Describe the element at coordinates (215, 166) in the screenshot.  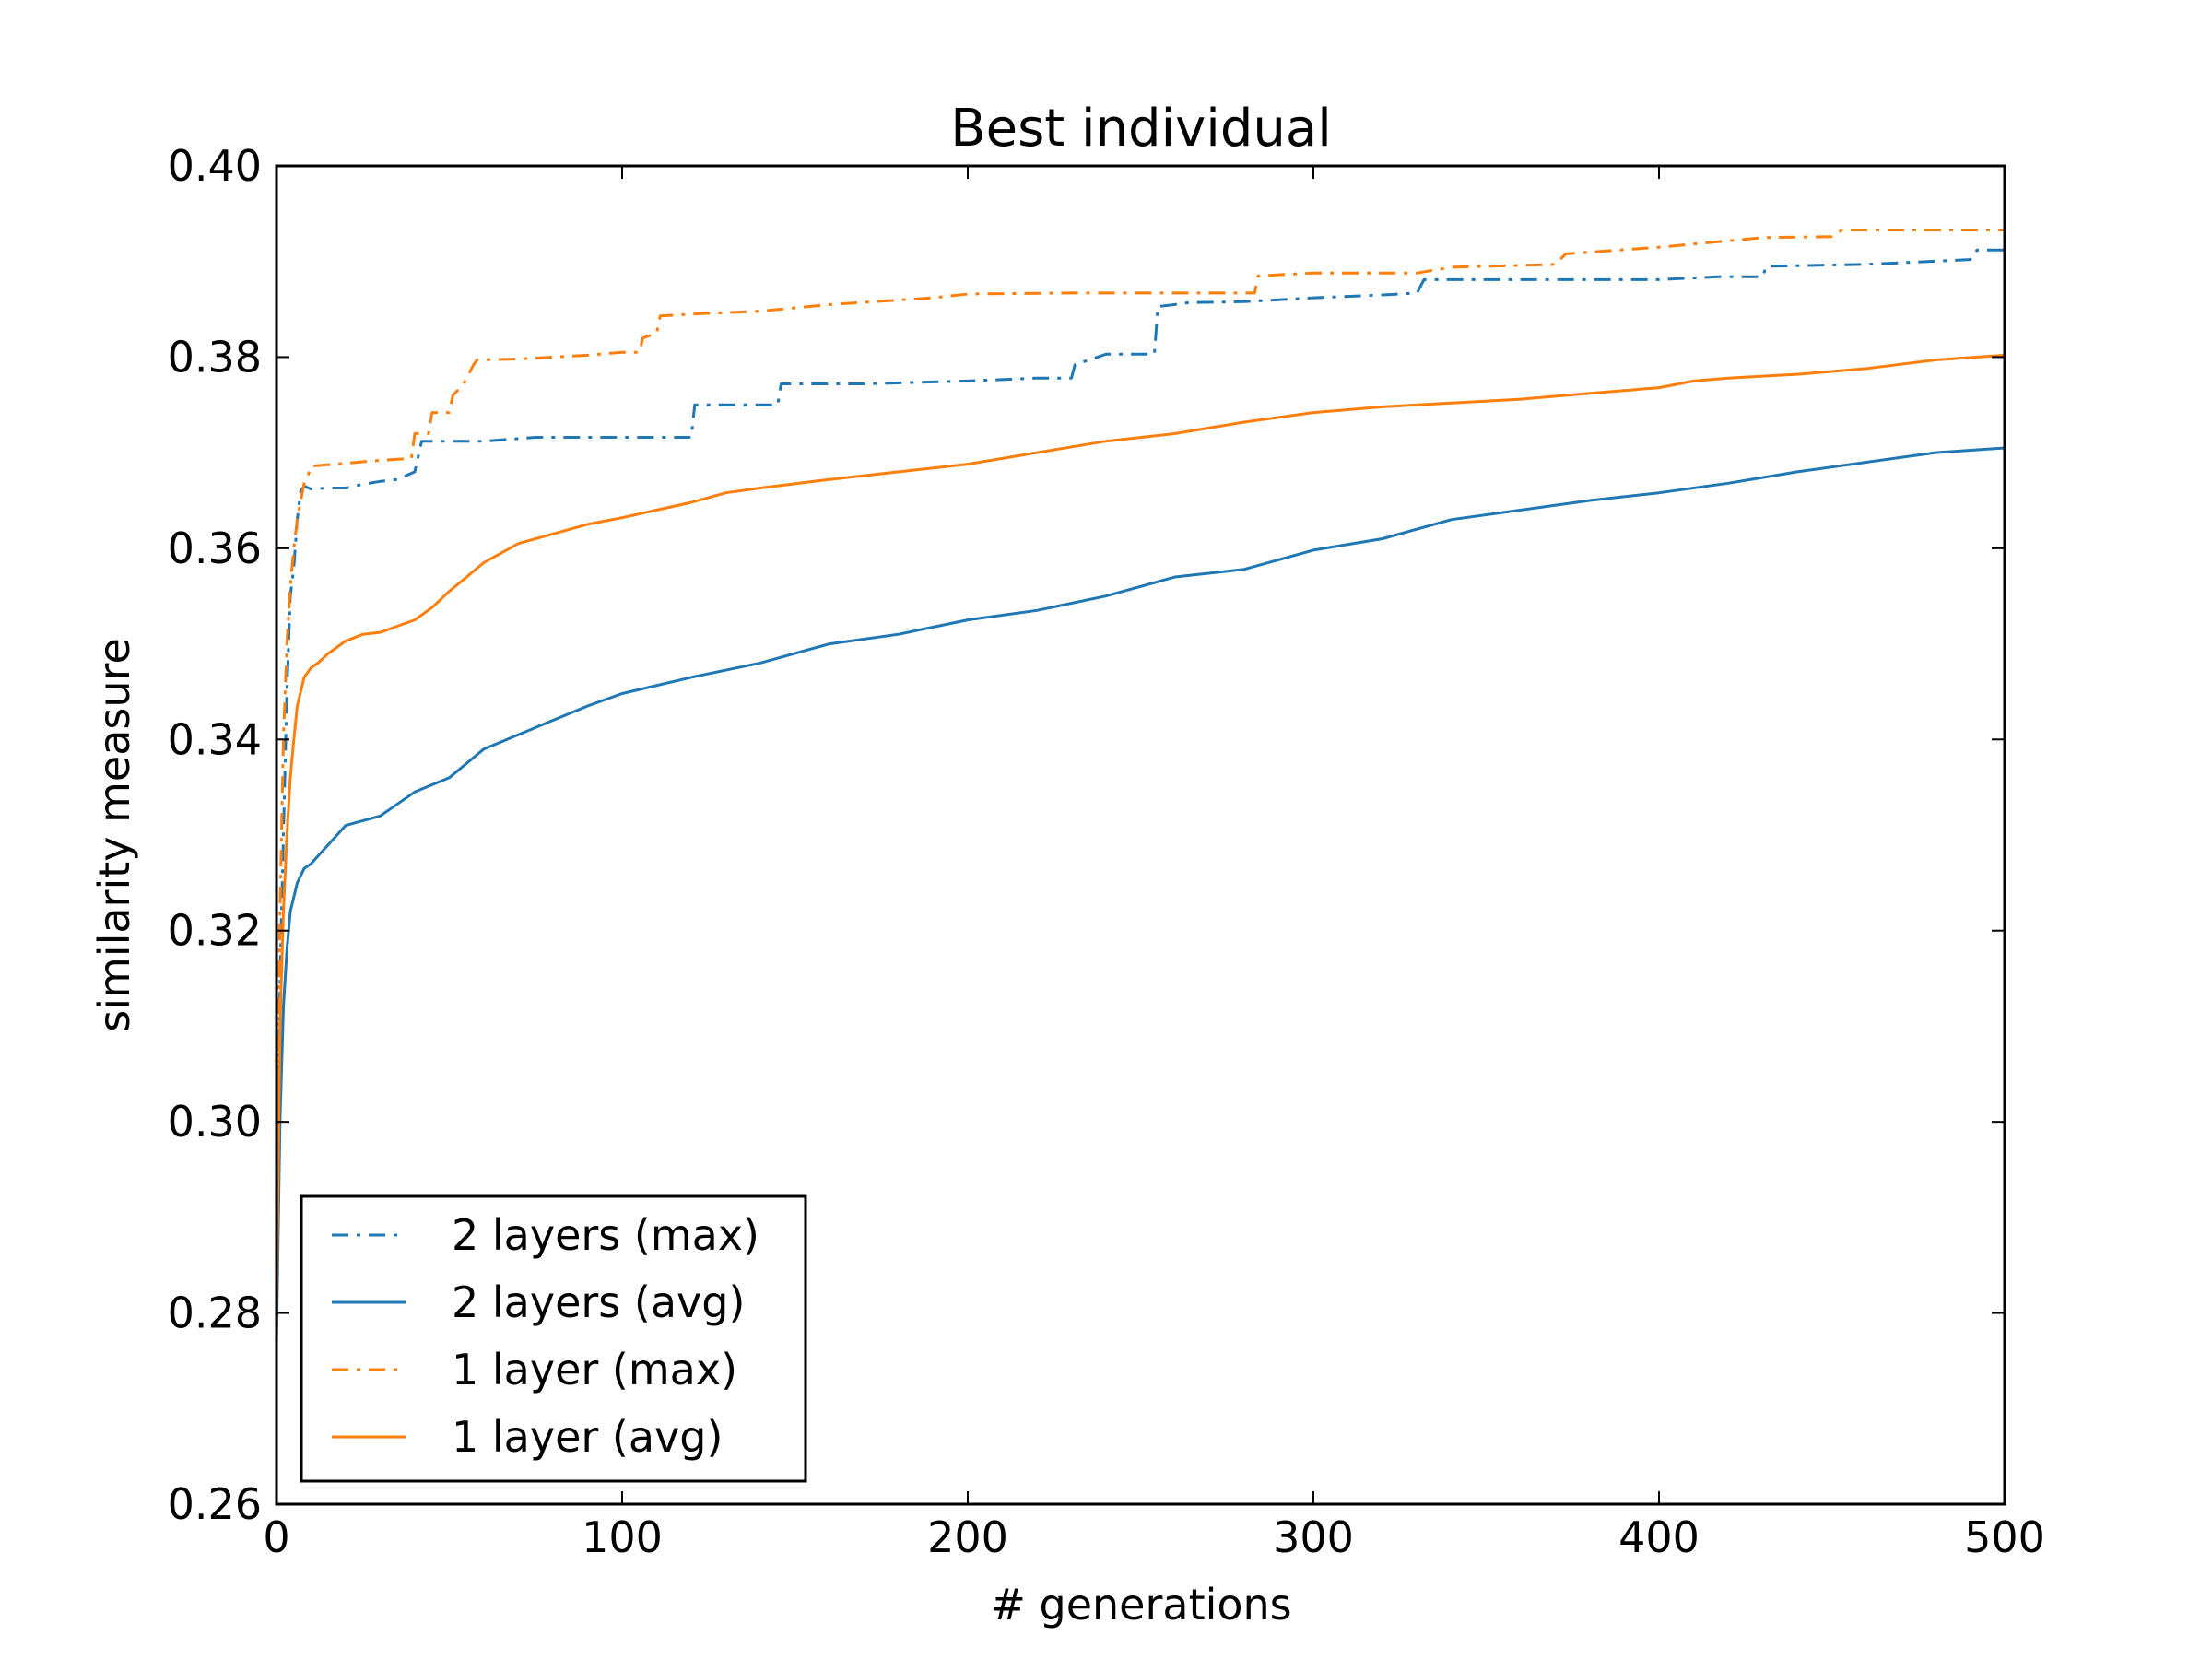
I see `y-tick-label: 0.40` at that location.